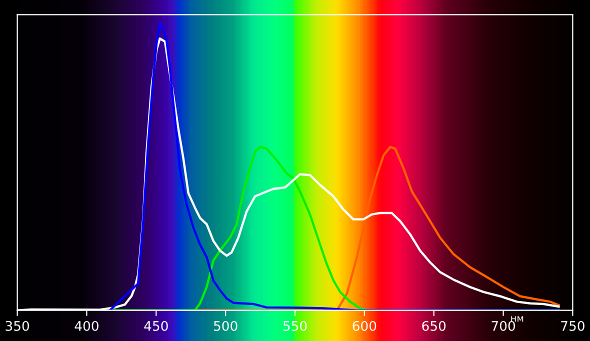  I want to click on x-tick-label: 500, so click(226, 325).